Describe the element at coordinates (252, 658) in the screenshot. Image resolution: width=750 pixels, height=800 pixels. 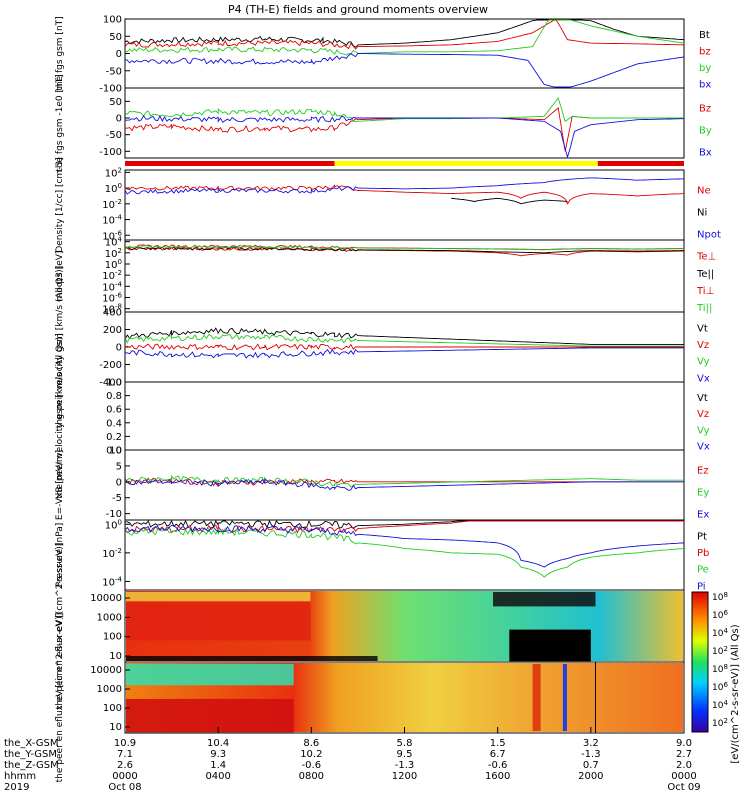
I see `spectrogram-ion-bottom-edge` at that location.